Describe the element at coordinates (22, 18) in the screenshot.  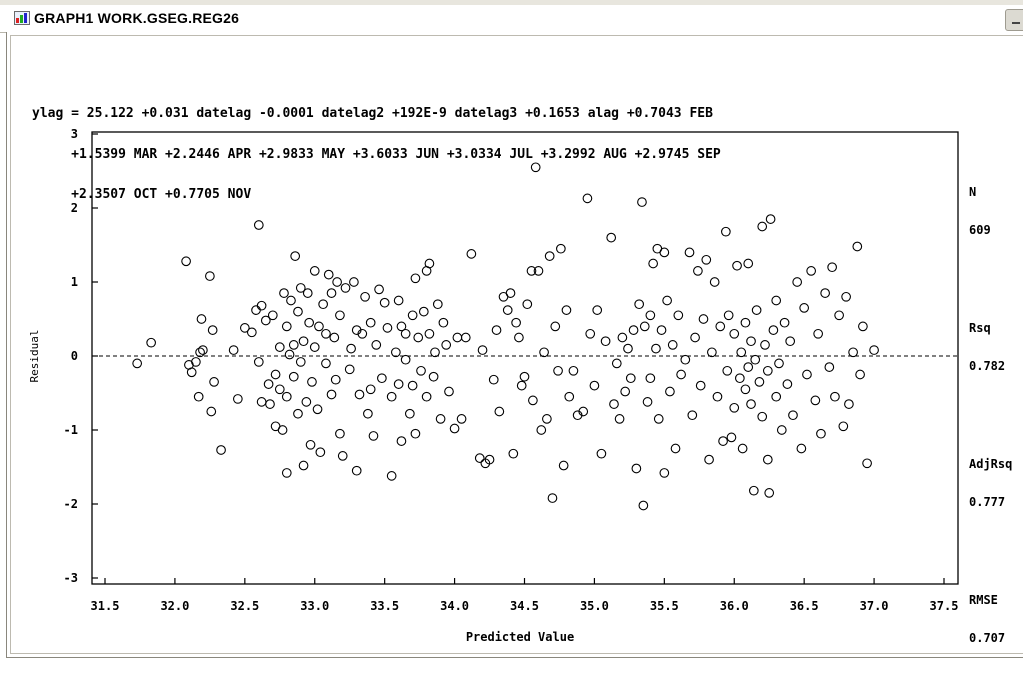
I see `sas-graph-icon` at that location.